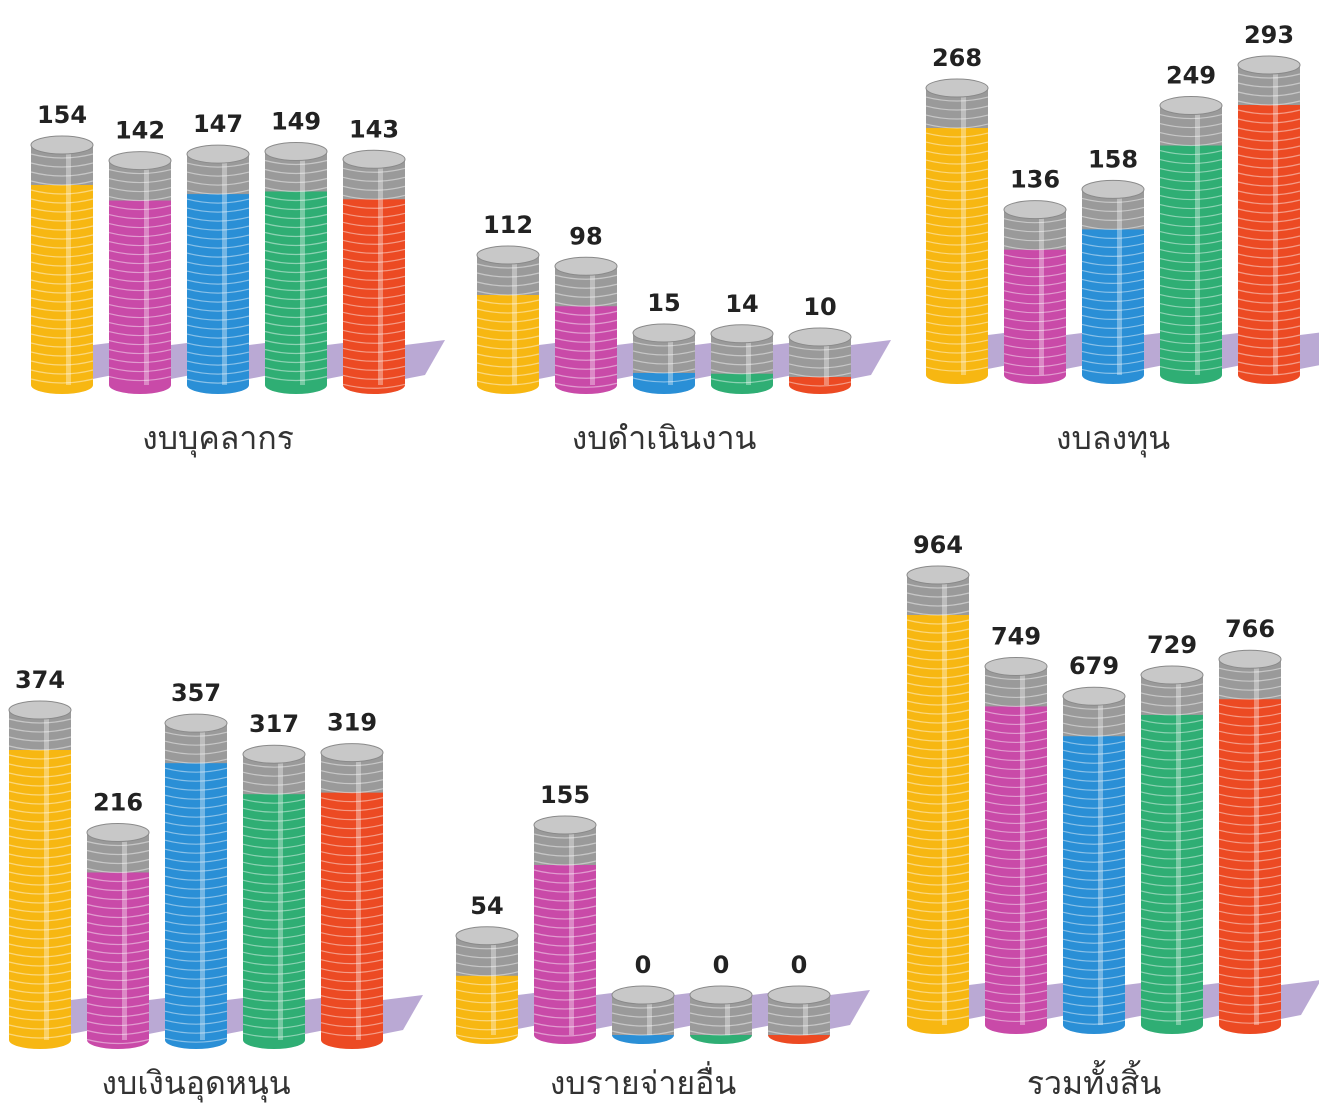 This screenshot has width=1319, height=1112. Describe the element at coordinates (643, 965) in the screenshot. I see `value-label: 0` at that location.